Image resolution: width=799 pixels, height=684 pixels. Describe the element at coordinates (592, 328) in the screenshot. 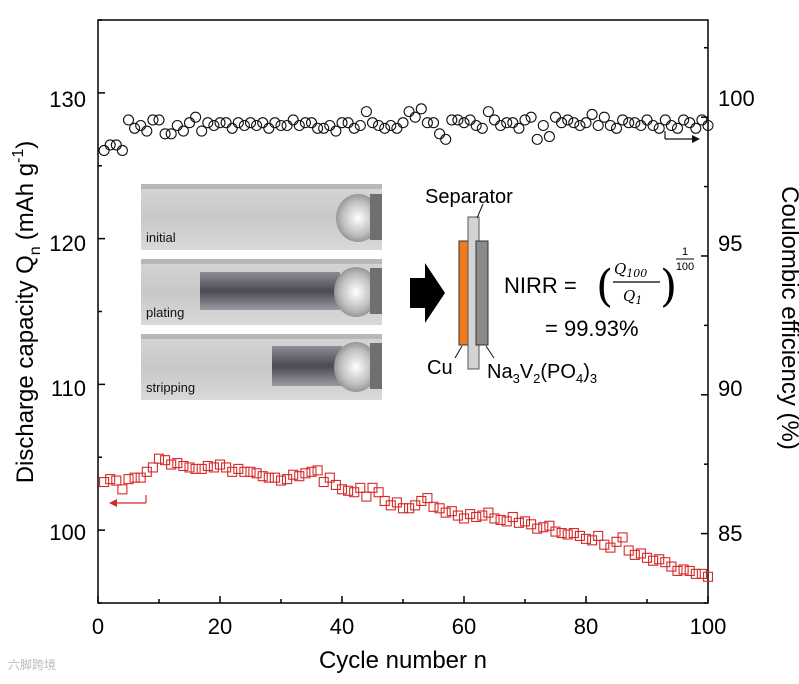

I see `formula-result: = 99.93%` at that location.